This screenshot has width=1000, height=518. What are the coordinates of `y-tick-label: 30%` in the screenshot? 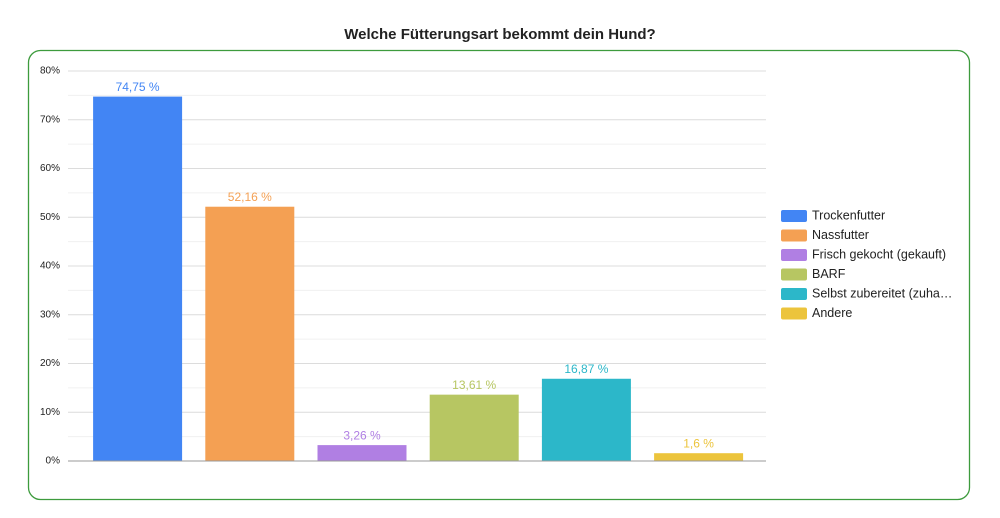 It's located at (50, 314).